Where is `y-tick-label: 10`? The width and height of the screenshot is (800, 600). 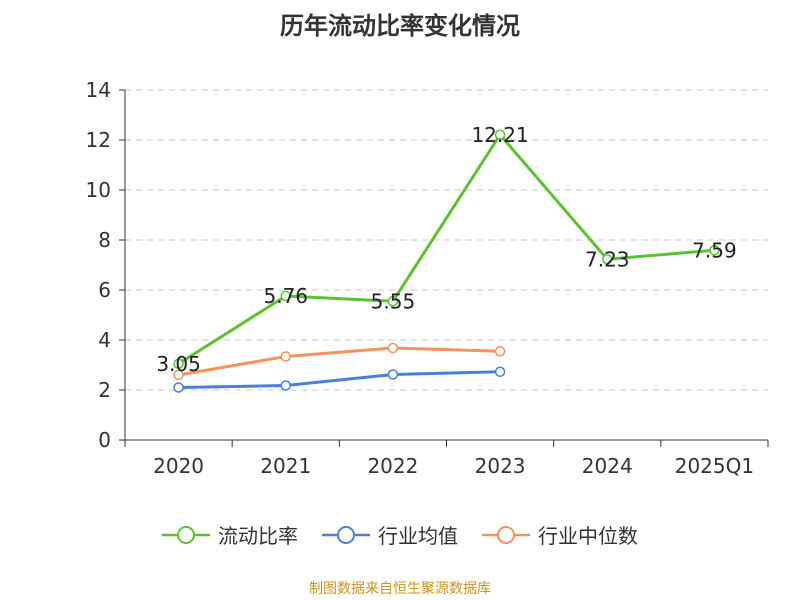
y-tick-label: 10 is located at coordinates (98, 190).